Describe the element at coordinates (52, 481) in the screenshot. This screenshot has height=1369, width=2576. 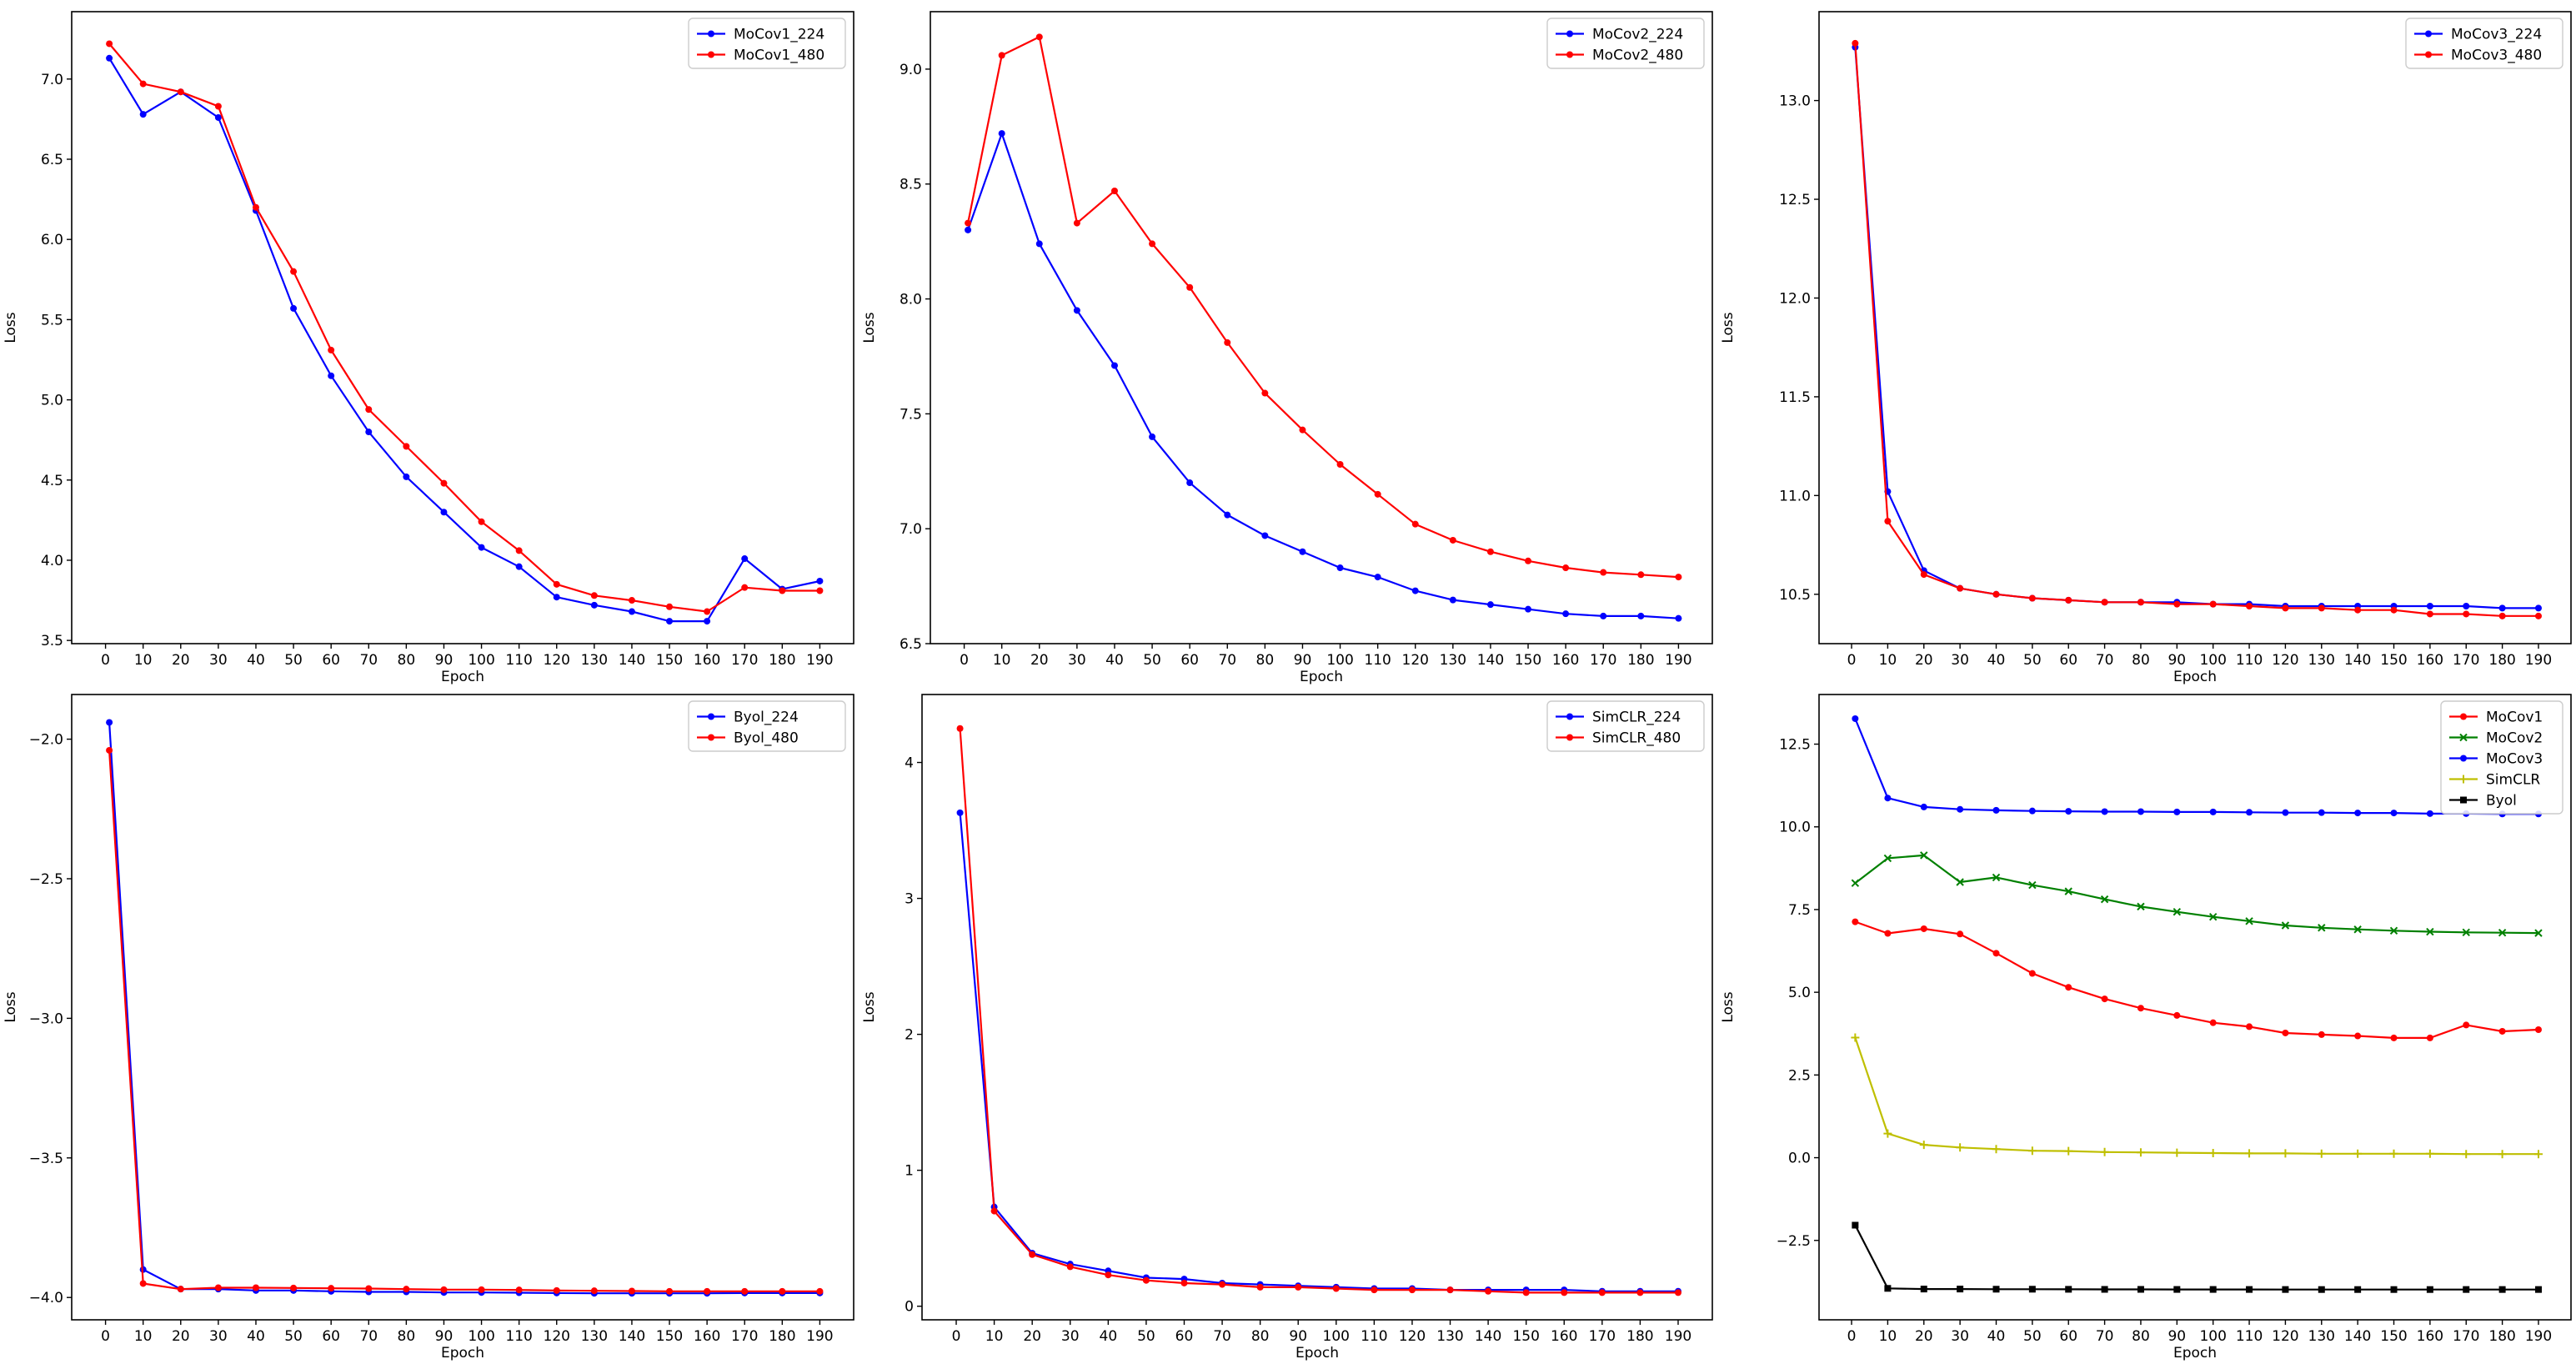
I see `y-tick-label: 4.5` at that location.